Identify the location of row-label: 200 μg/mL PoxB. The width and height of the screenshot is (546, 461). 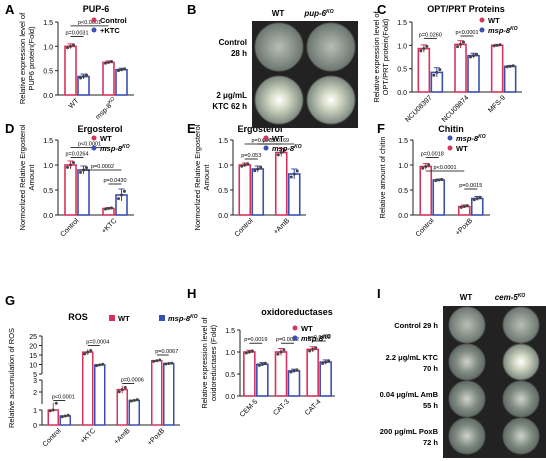
(409, 431).